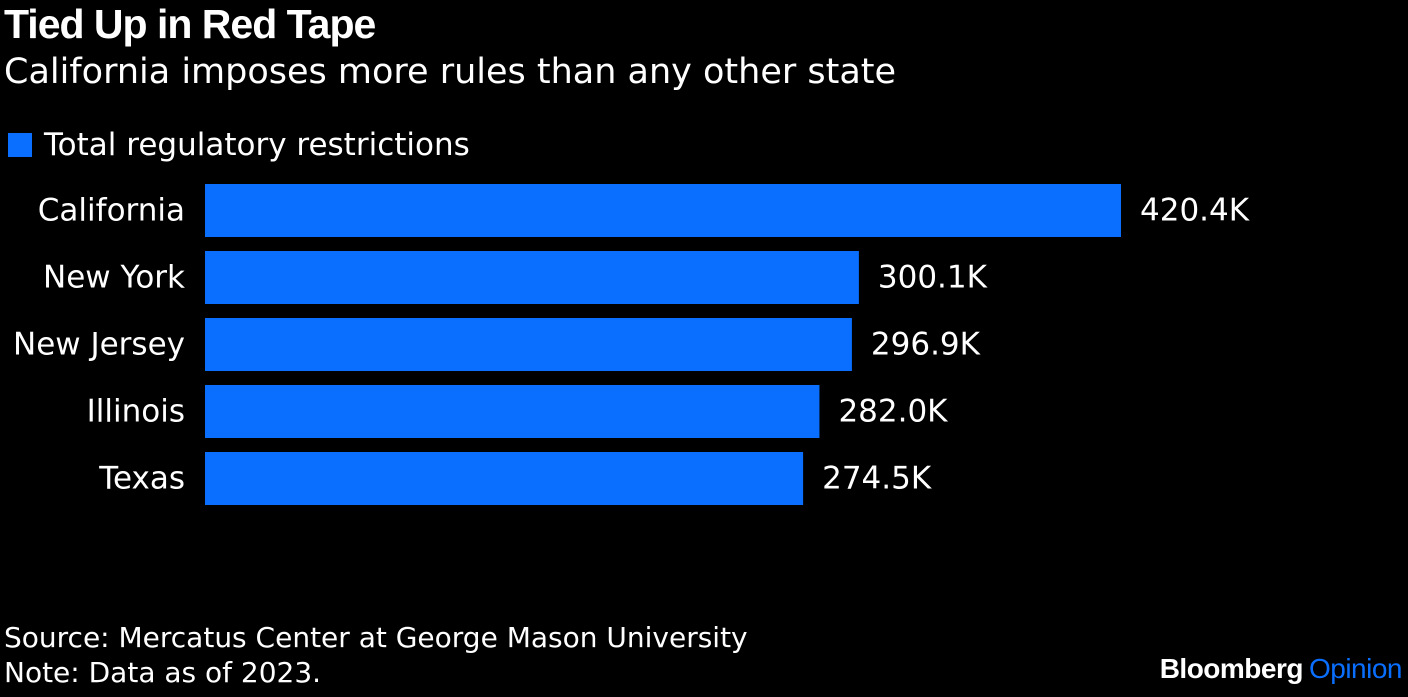  Describe the element at coordinates (99, 345) in the screenshot. I see `category-label: New Jersey` at that location.